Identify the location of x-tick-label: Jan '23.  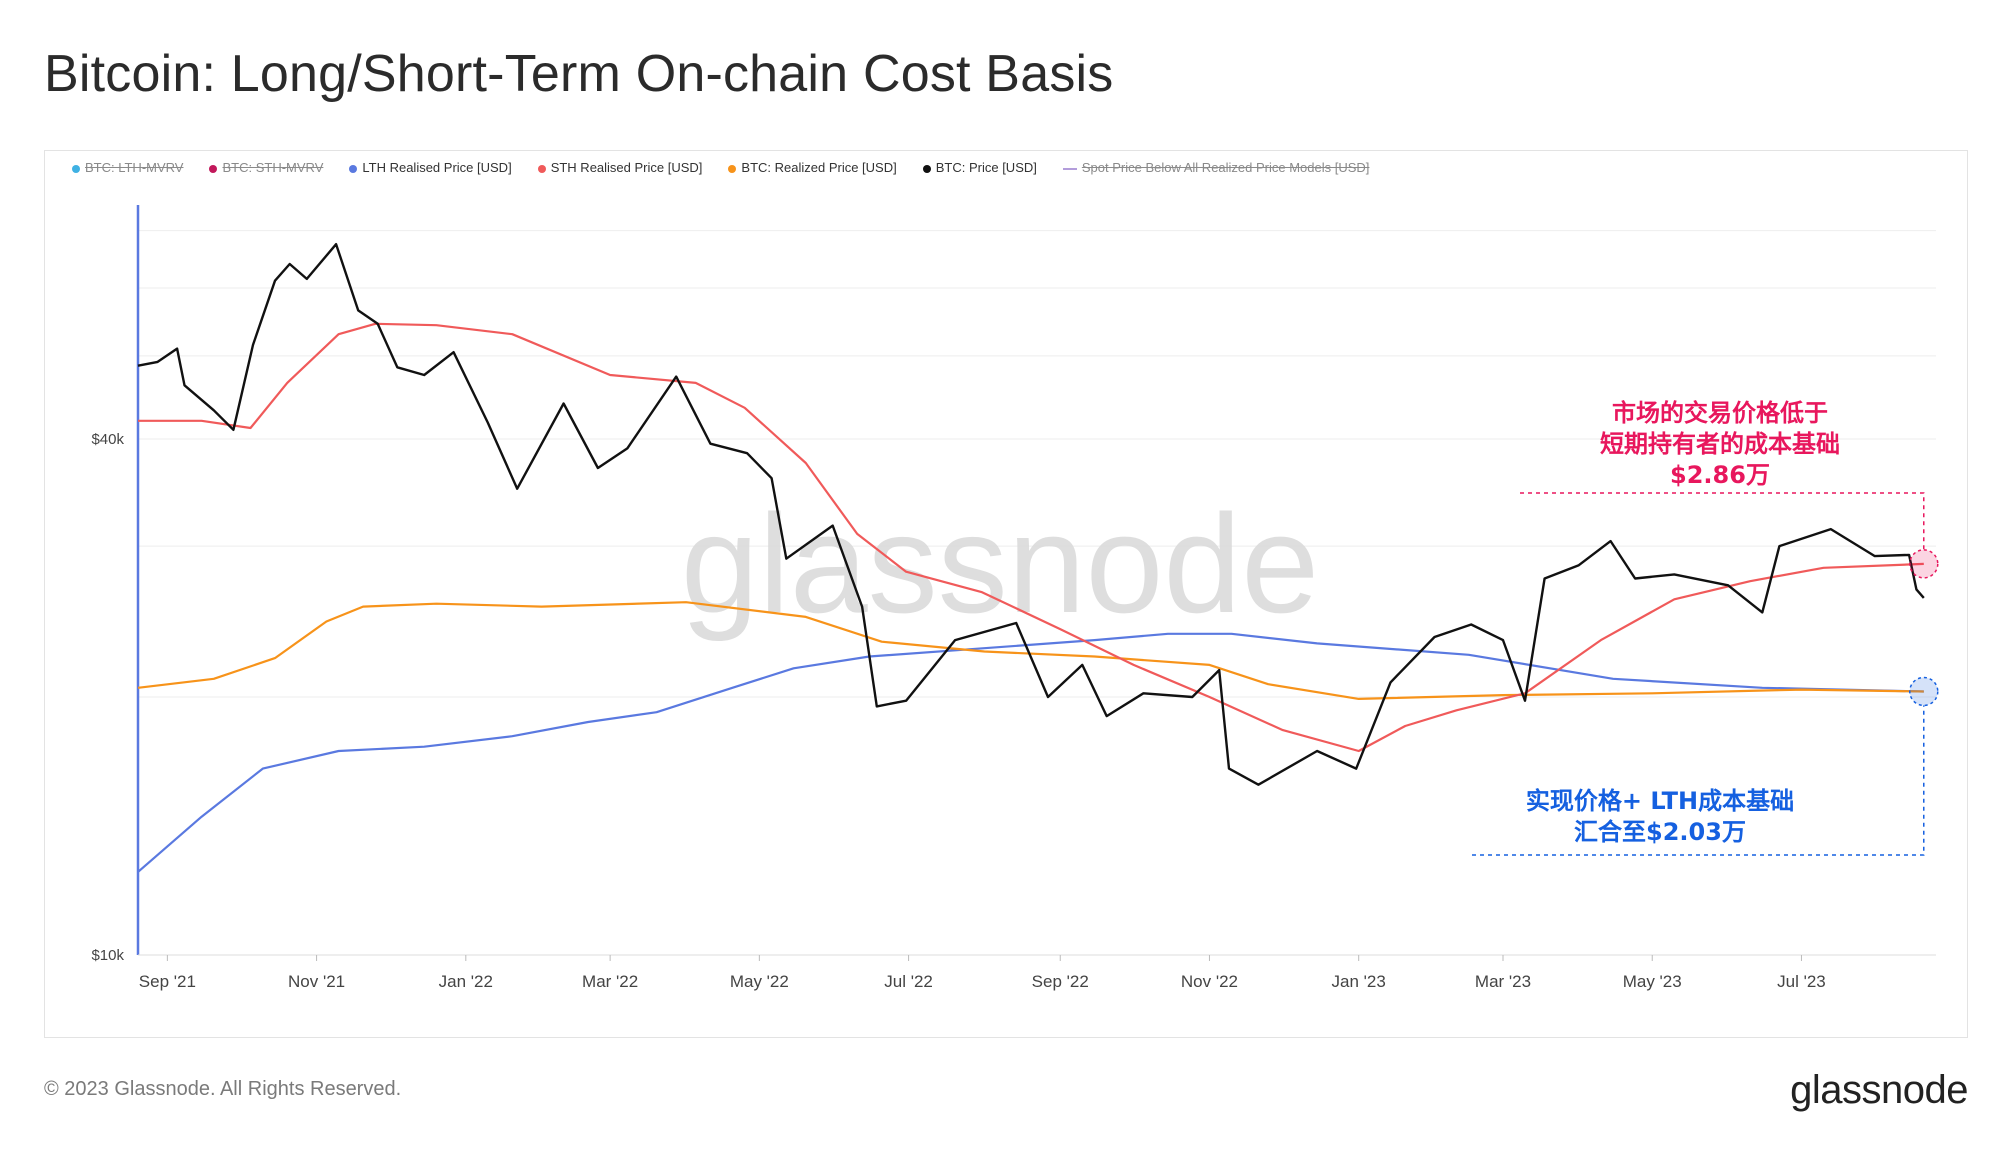
(1359, 981).